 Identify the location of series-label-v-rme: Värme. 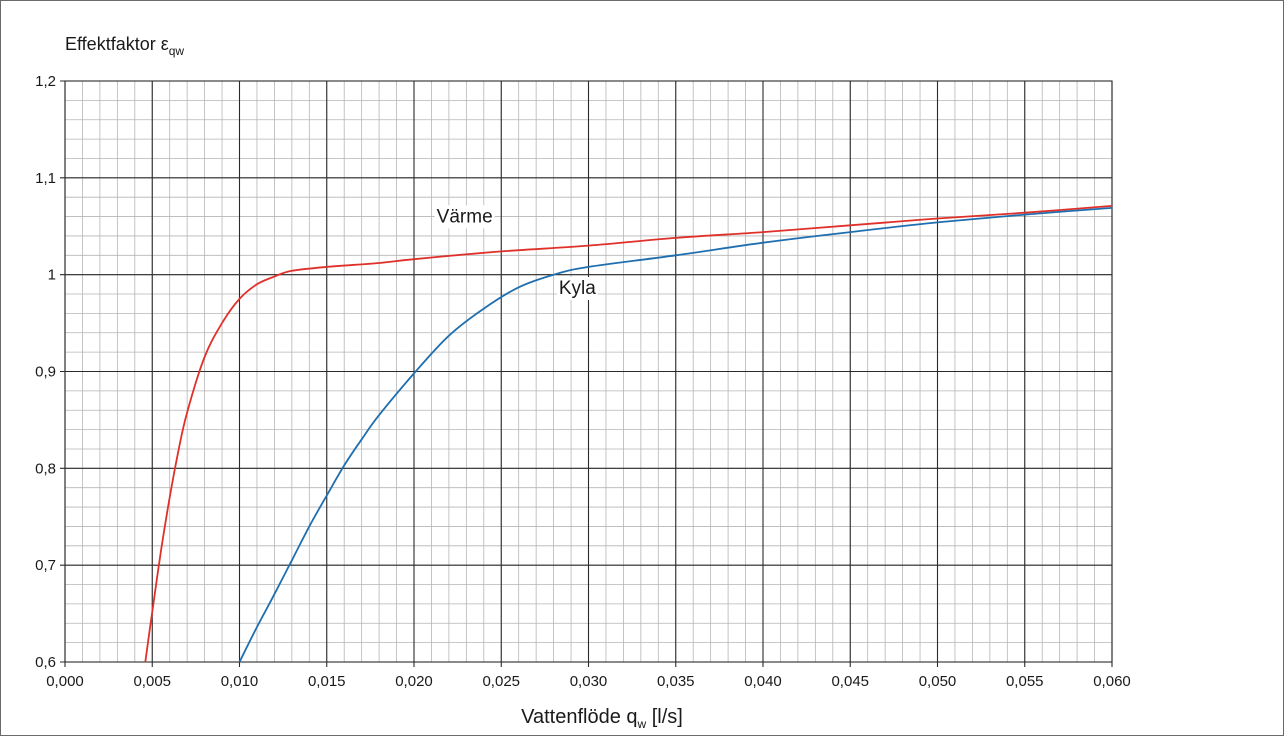
(465, 216).